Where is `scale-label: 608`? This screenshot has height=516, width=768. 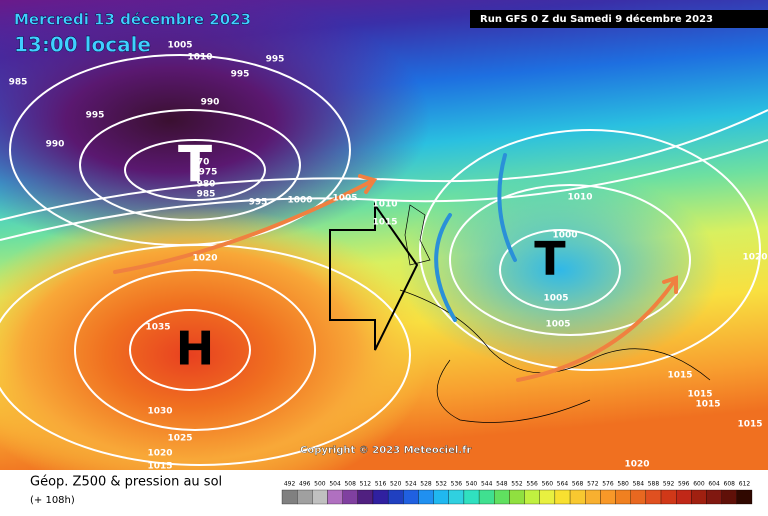 scale-label: 608 is located at coordinates (730, 484).